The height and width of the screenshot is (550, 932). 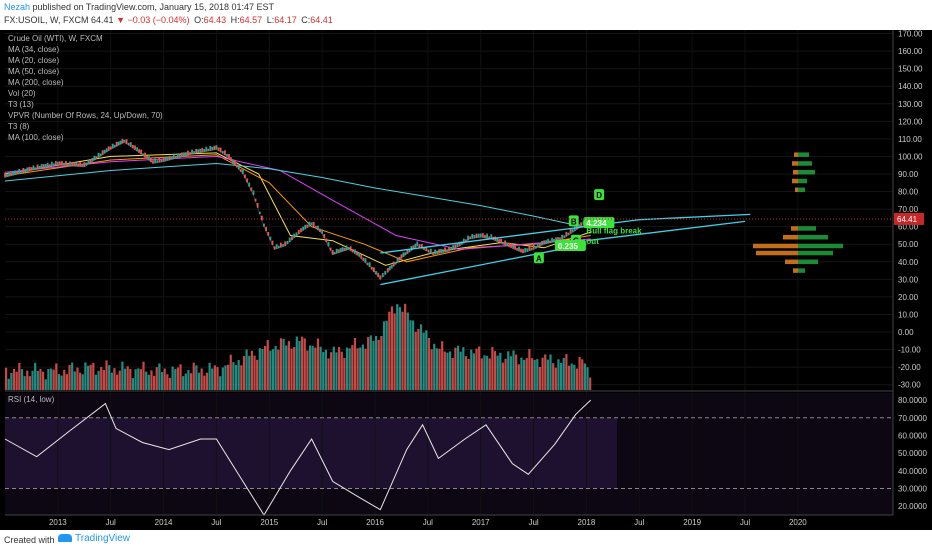 What do you see at coordinates (908, 174) in the screenshot?
I see `price-tick-label: 90.00` at bounding box center [908, 174].